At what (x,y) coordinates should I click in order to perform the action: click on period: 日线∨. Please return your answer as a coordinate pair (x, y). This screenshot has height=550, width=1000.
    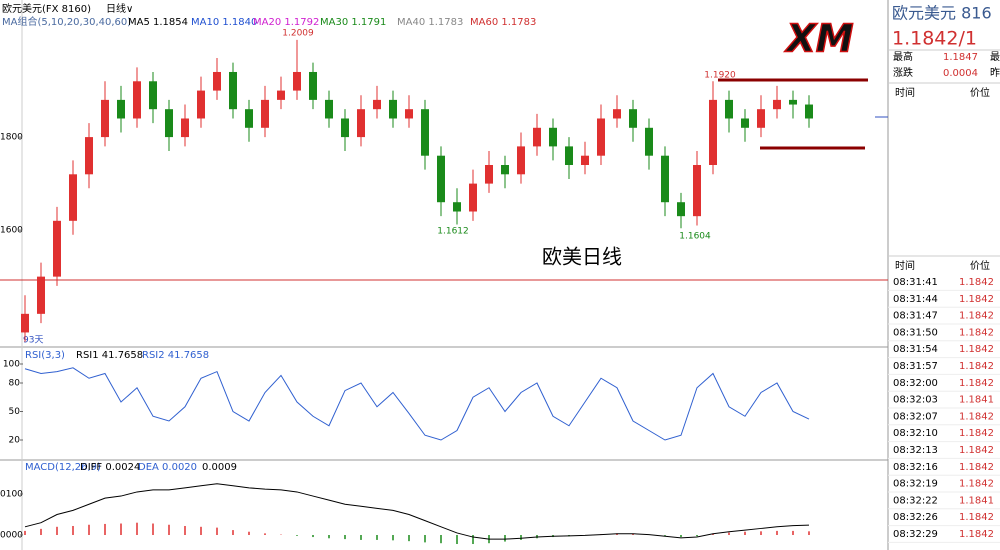
    Looking at the image, I should click on (119, 8).